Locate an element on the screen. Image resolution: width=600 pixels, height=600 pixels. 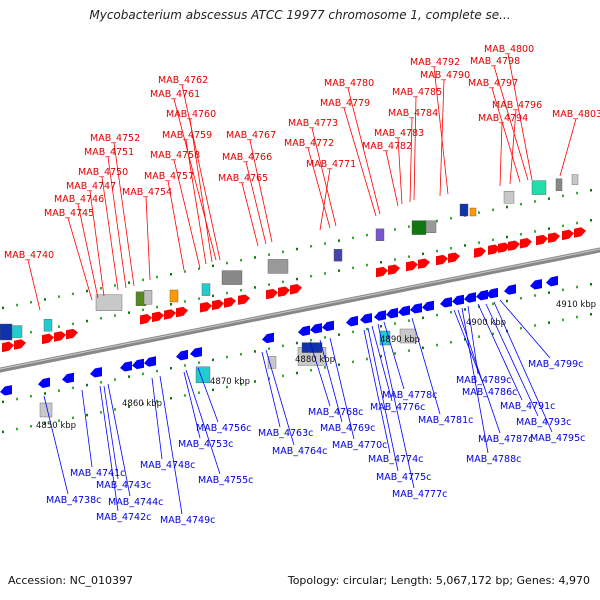
gene-label-forward: MAB_4785 is located at coordinates (417, 92).